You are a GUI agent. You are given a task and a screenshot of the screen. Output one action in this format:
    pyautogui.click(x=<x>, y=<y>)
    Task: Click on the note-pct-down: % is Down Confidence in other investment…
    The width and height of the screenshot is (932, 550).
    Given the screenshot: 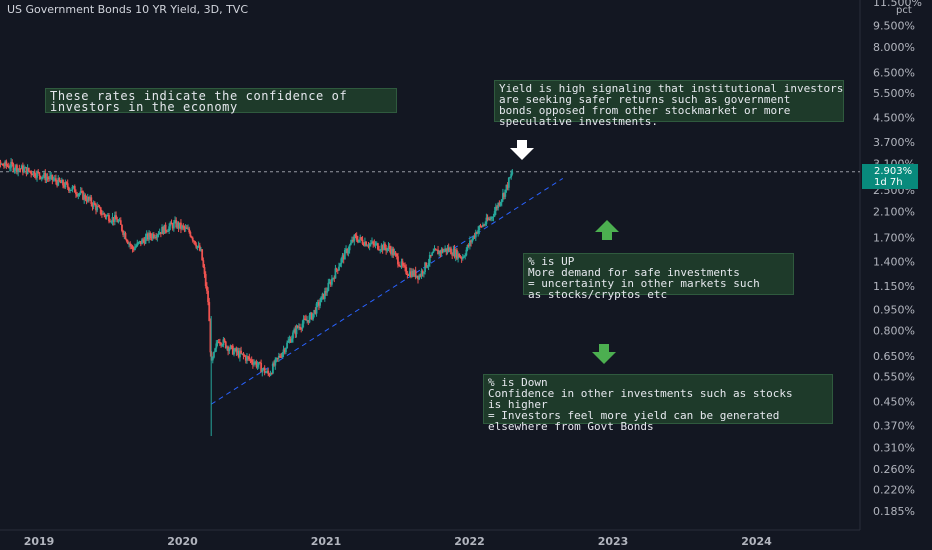 What is the action you would take?
    pyautogui.click(x=658, y=403)
    